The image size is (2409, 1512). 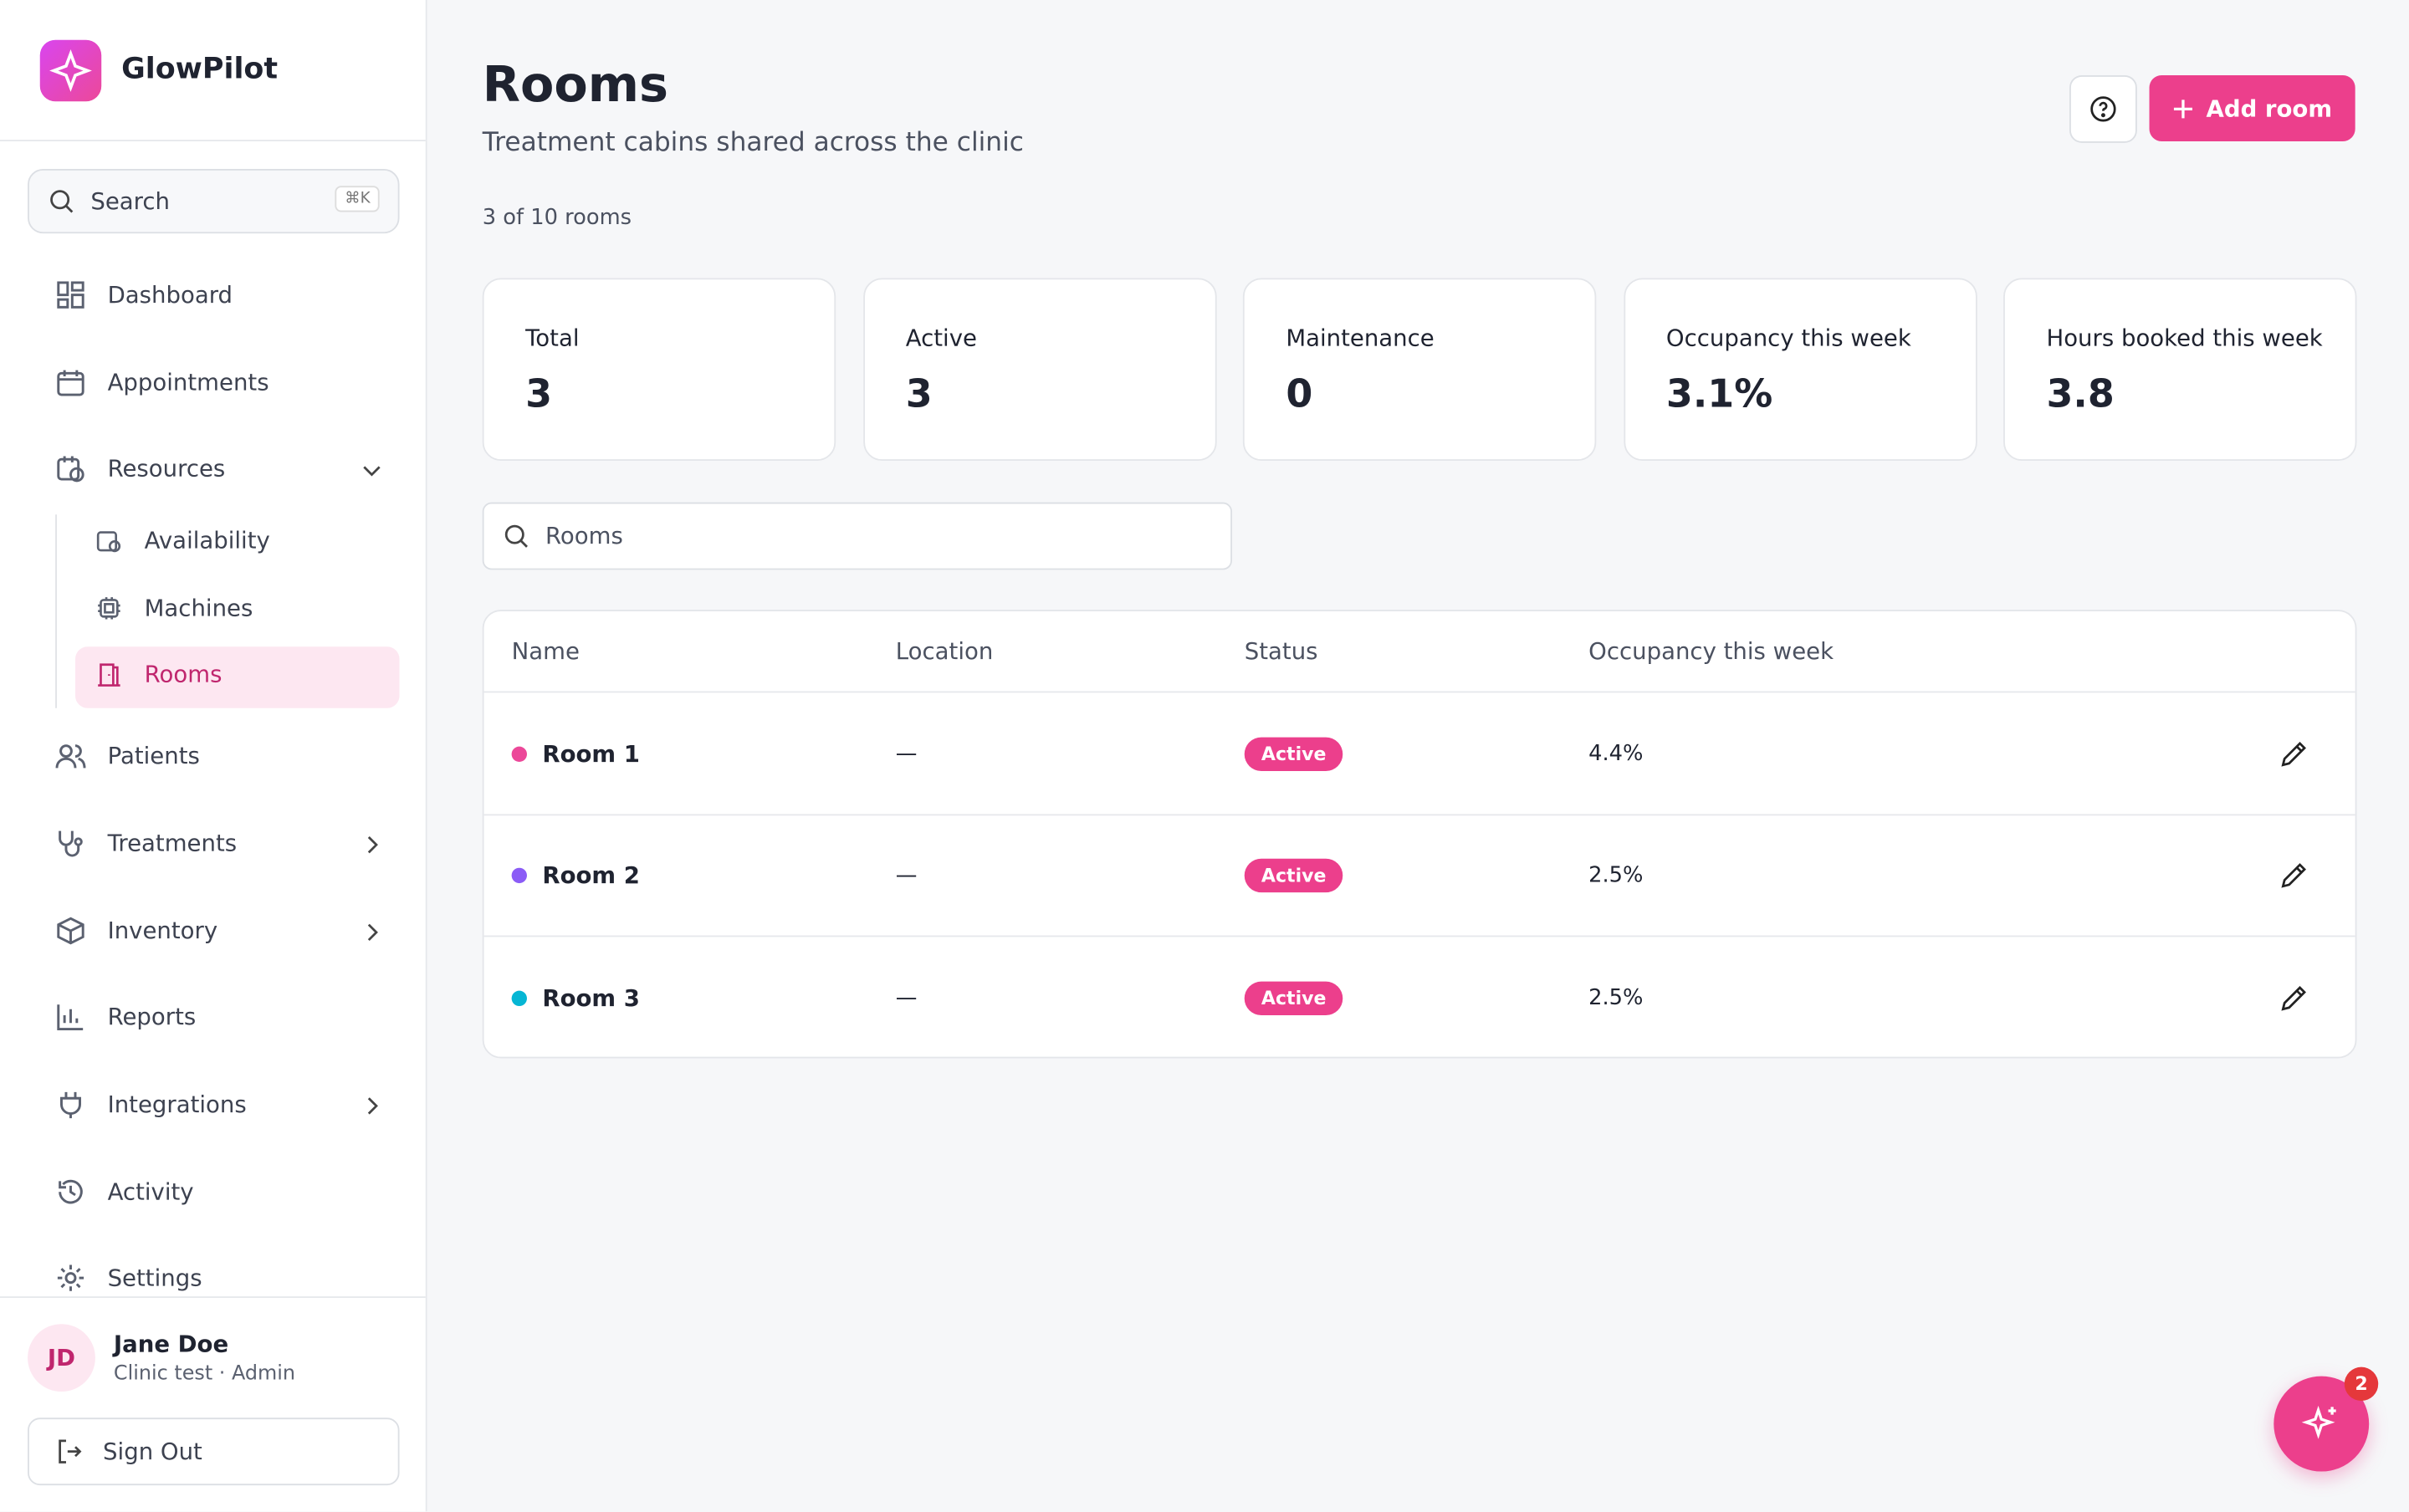 What do you see at coordinates (70, 70) in the screenshot?
I see `logo` at bounding box center [70, 70].